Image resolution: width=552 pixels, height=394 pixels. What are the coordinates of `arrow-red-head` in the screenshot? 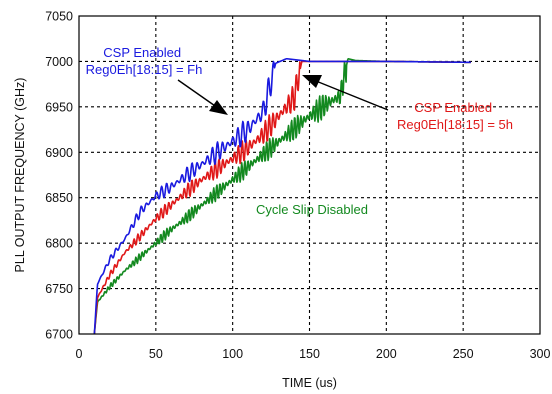 It's located at (312, 81).